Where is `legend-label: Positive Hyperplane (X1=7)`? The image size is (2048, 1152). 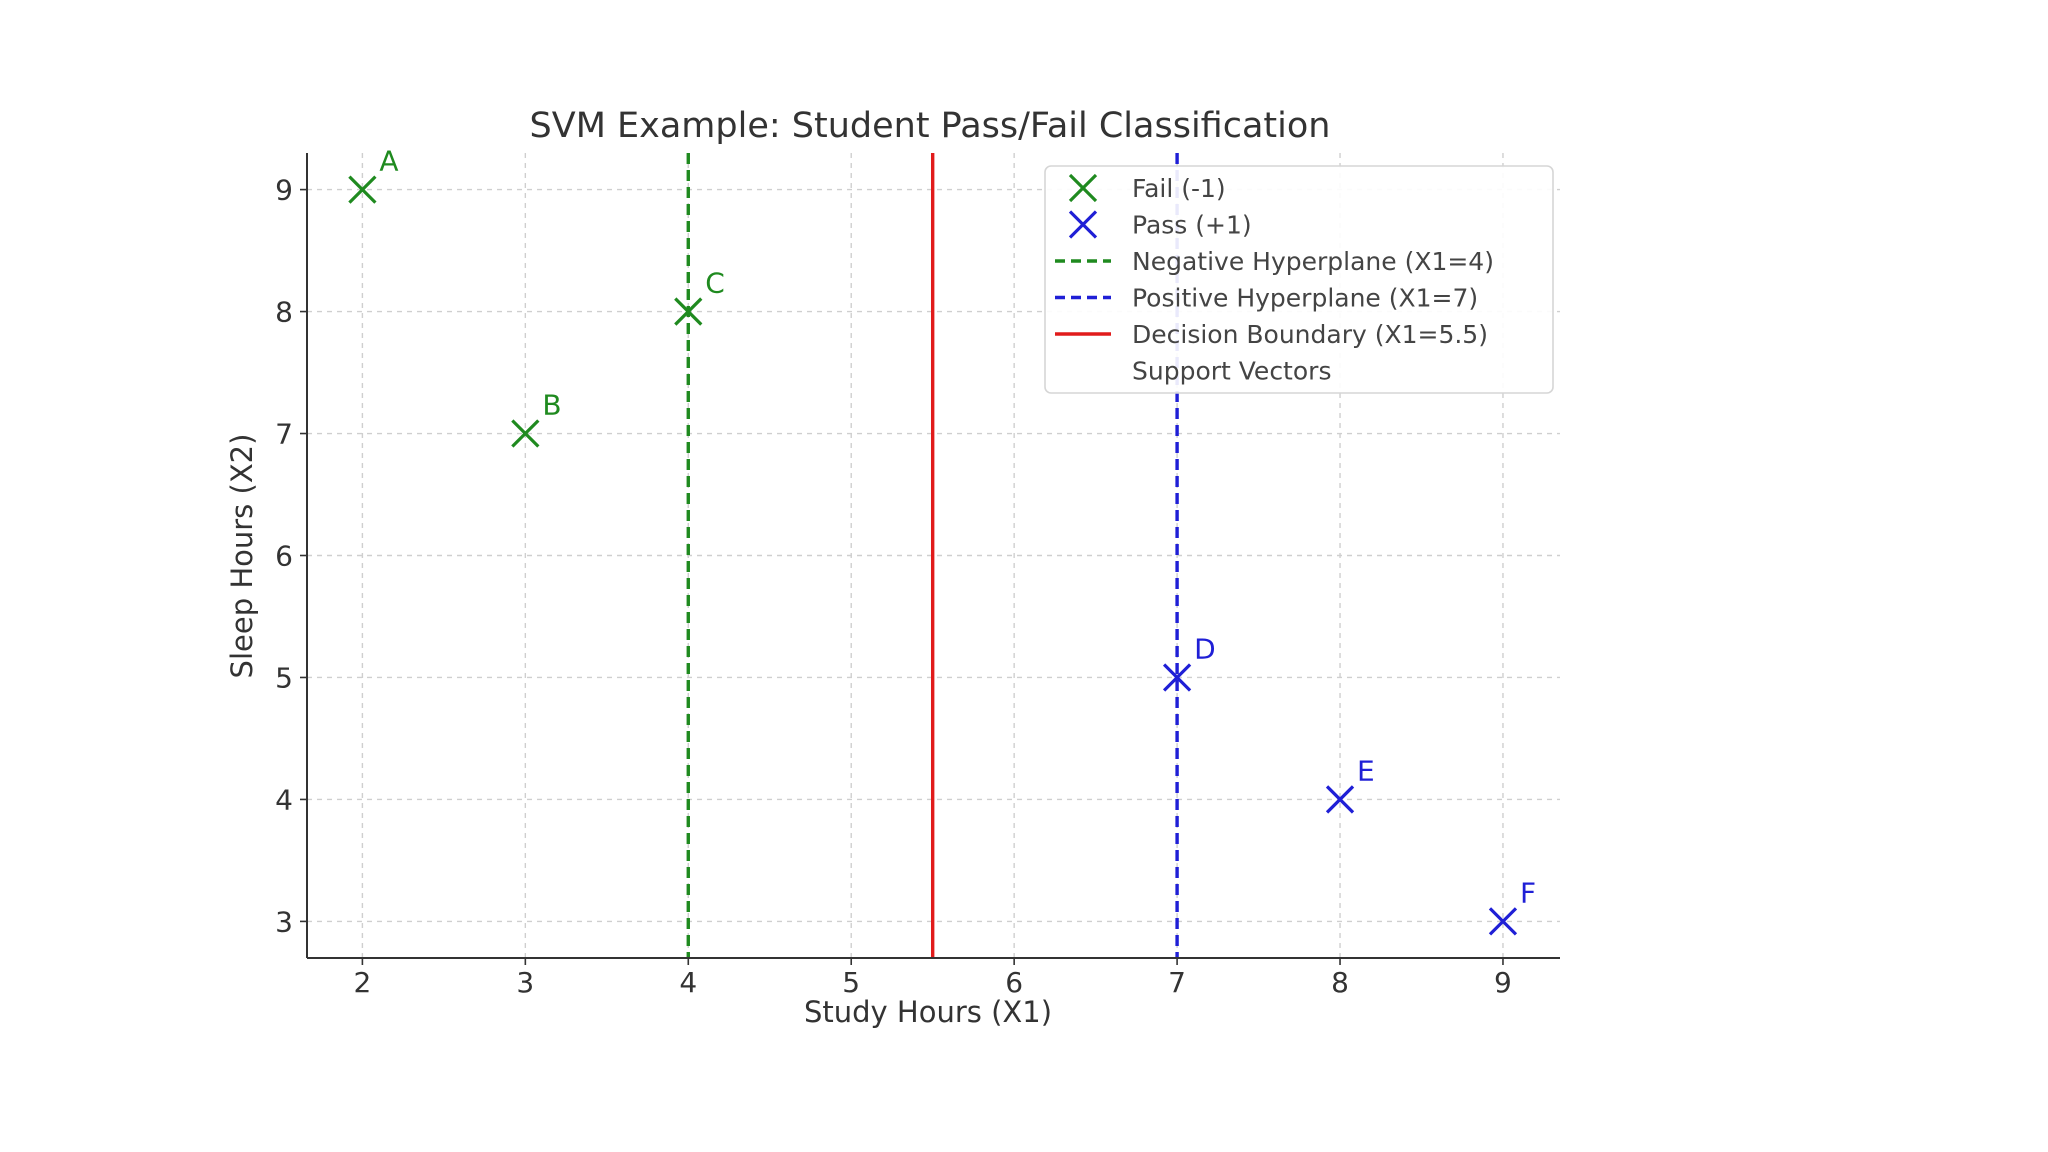
legend-label: Positive Hyperplane (X1=7) is located at coordinates (1305, 298).